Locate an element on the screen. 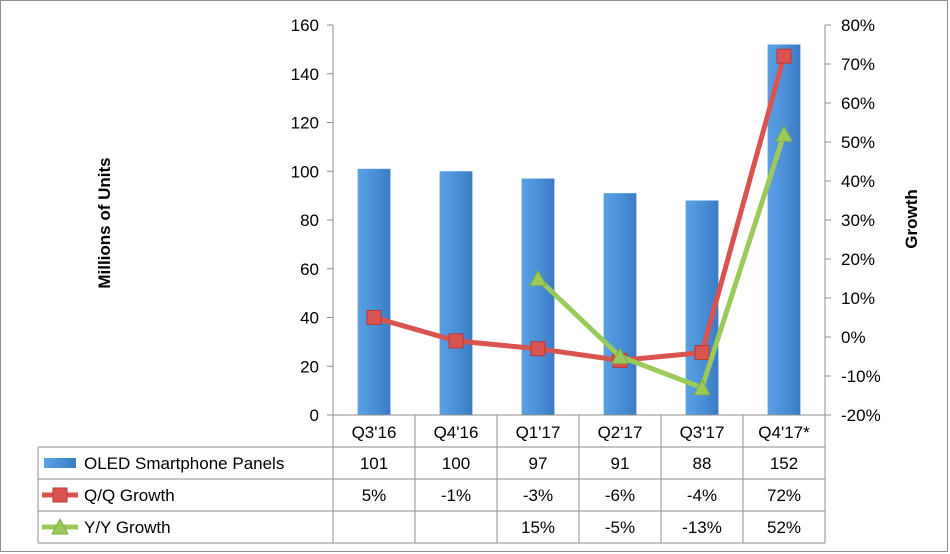 The image size is (950, 554). data-label: -4% is located at coordinates (702, 495).